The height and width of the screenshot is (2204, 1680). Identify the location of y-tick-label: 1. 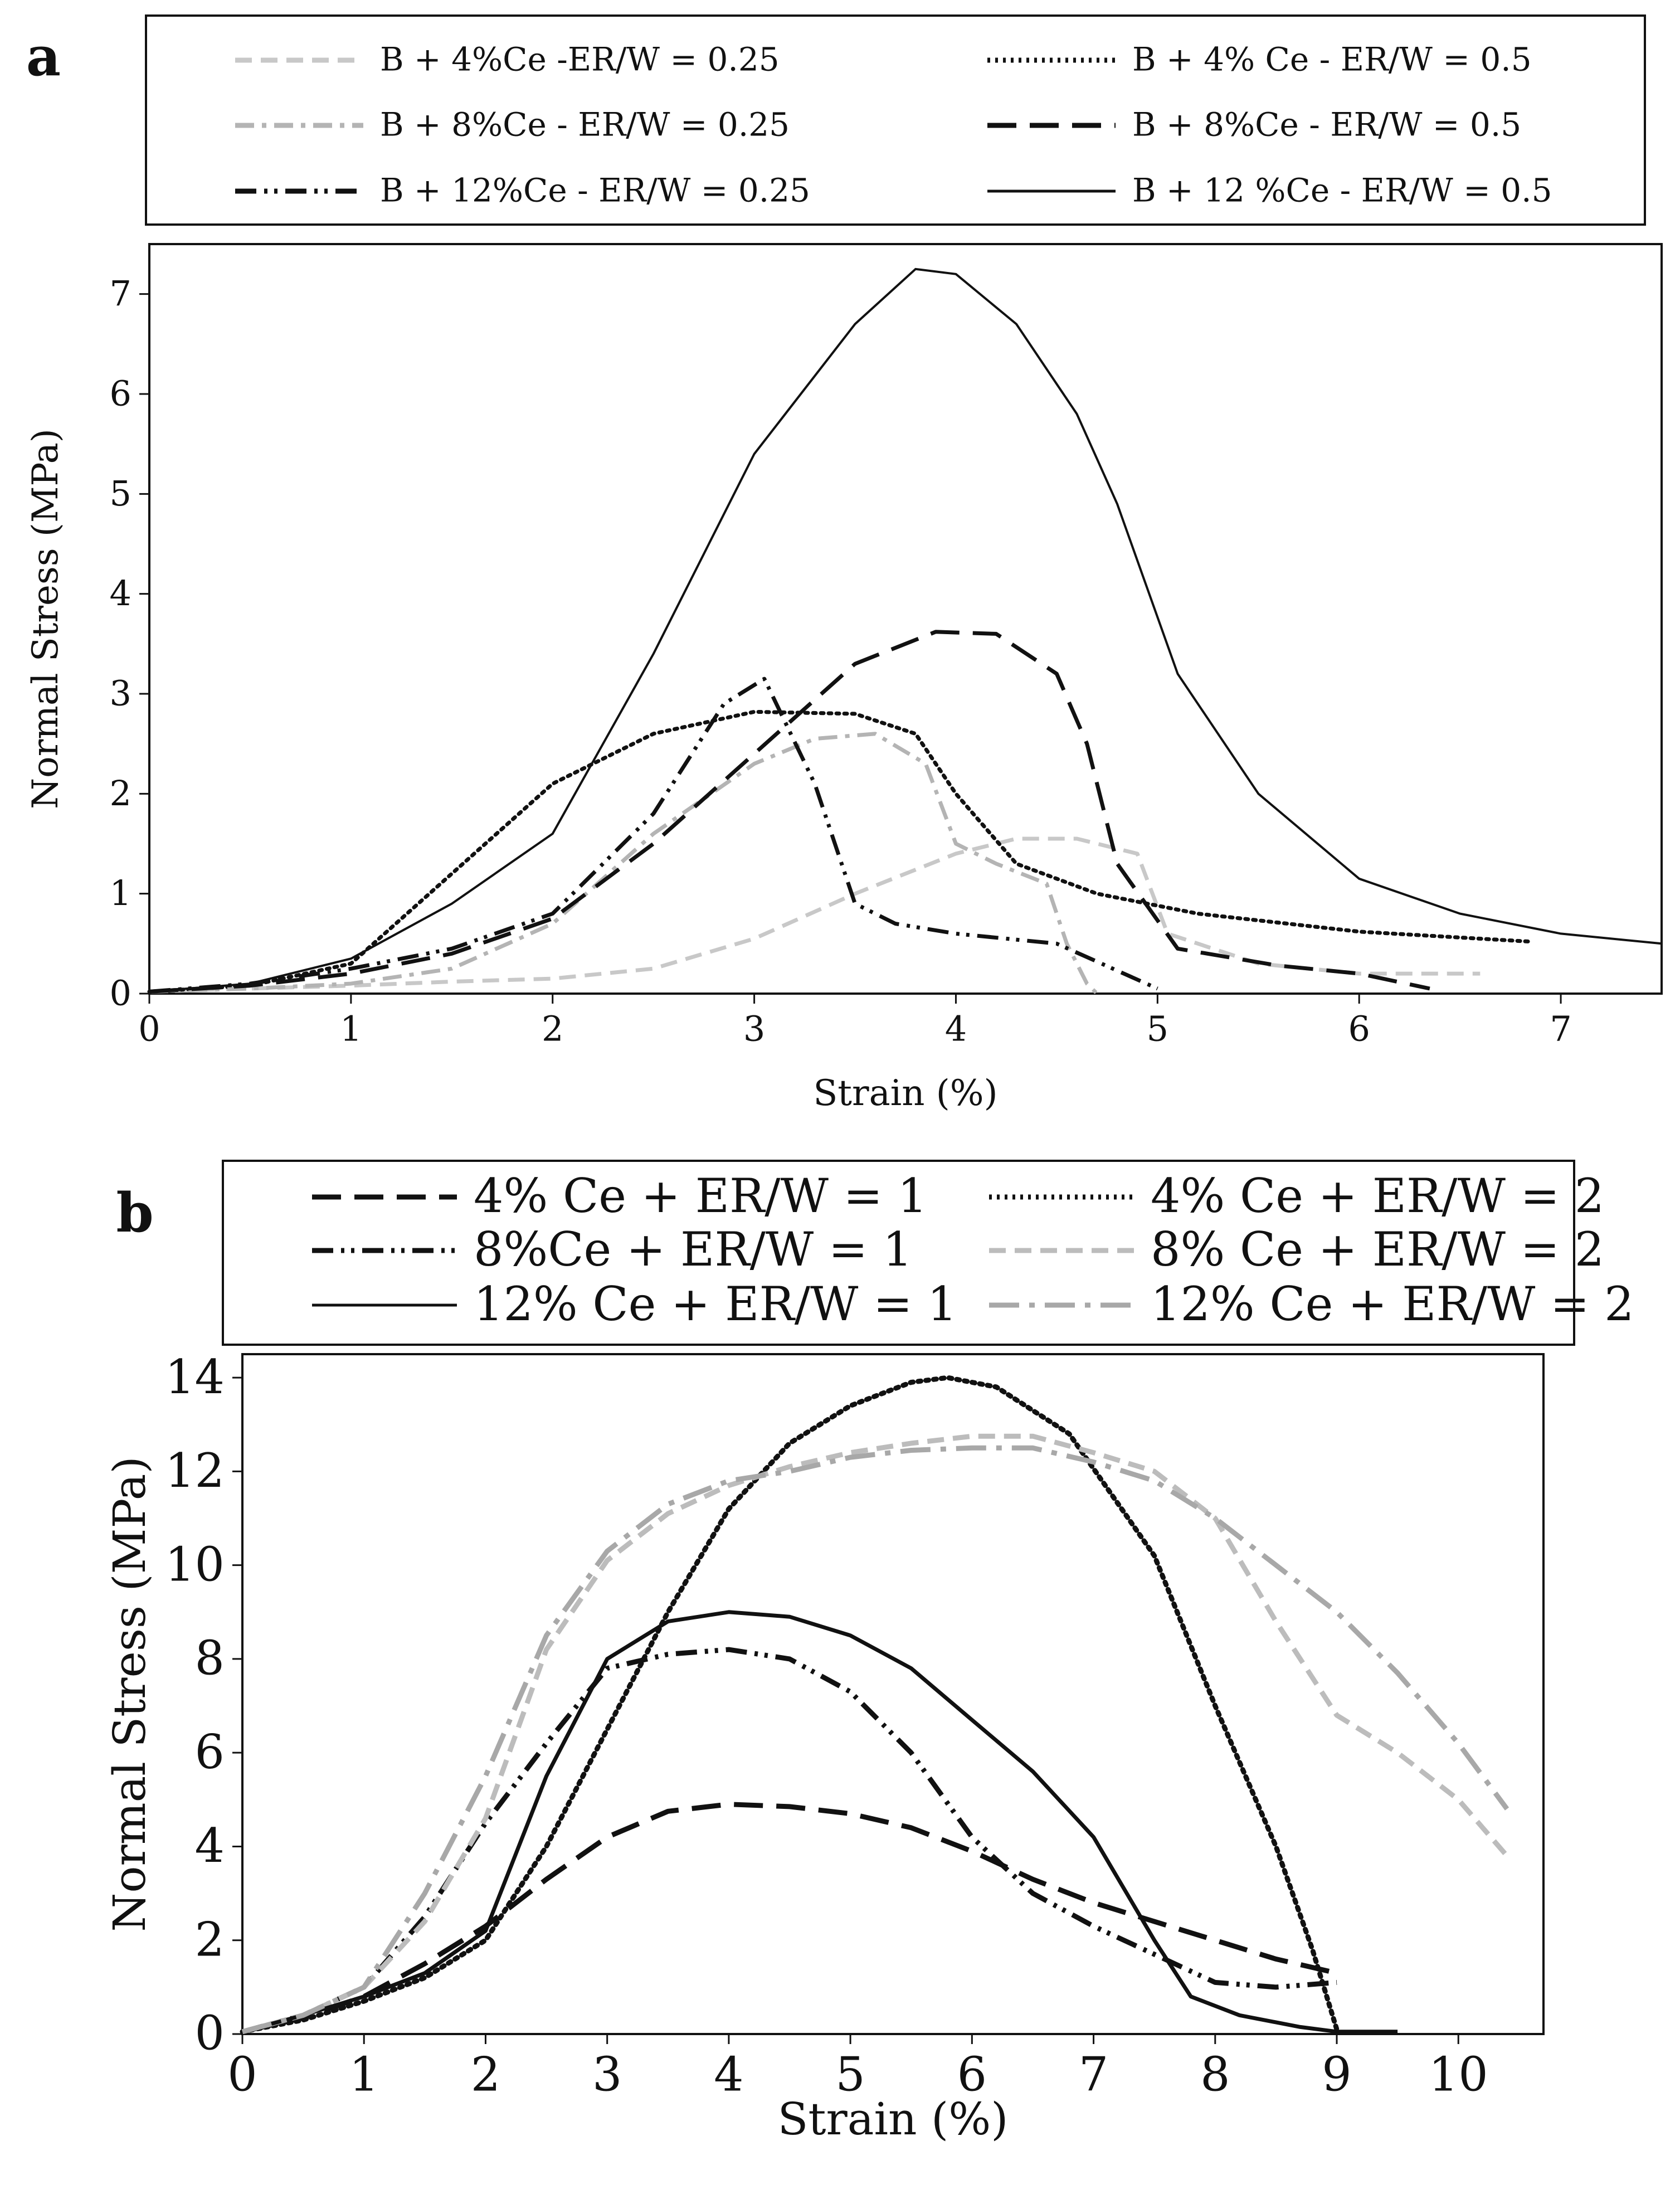
(121, 893).